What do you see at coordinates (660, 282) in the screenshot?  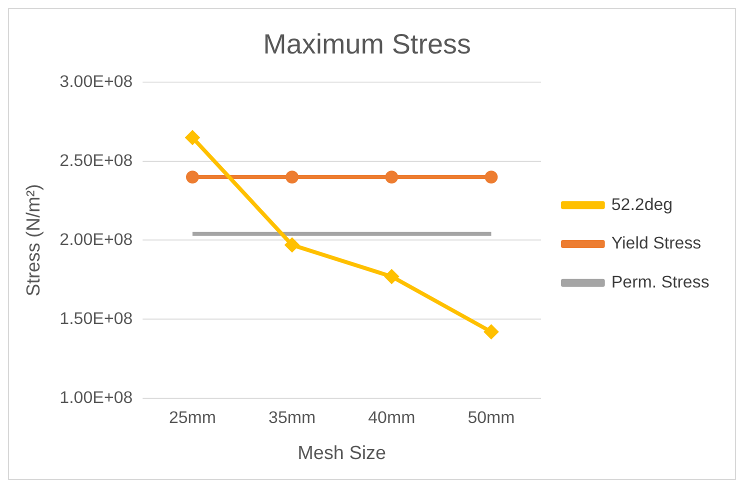 I see `legend-label: Perm. Stress` at bounding box center [660, 282].